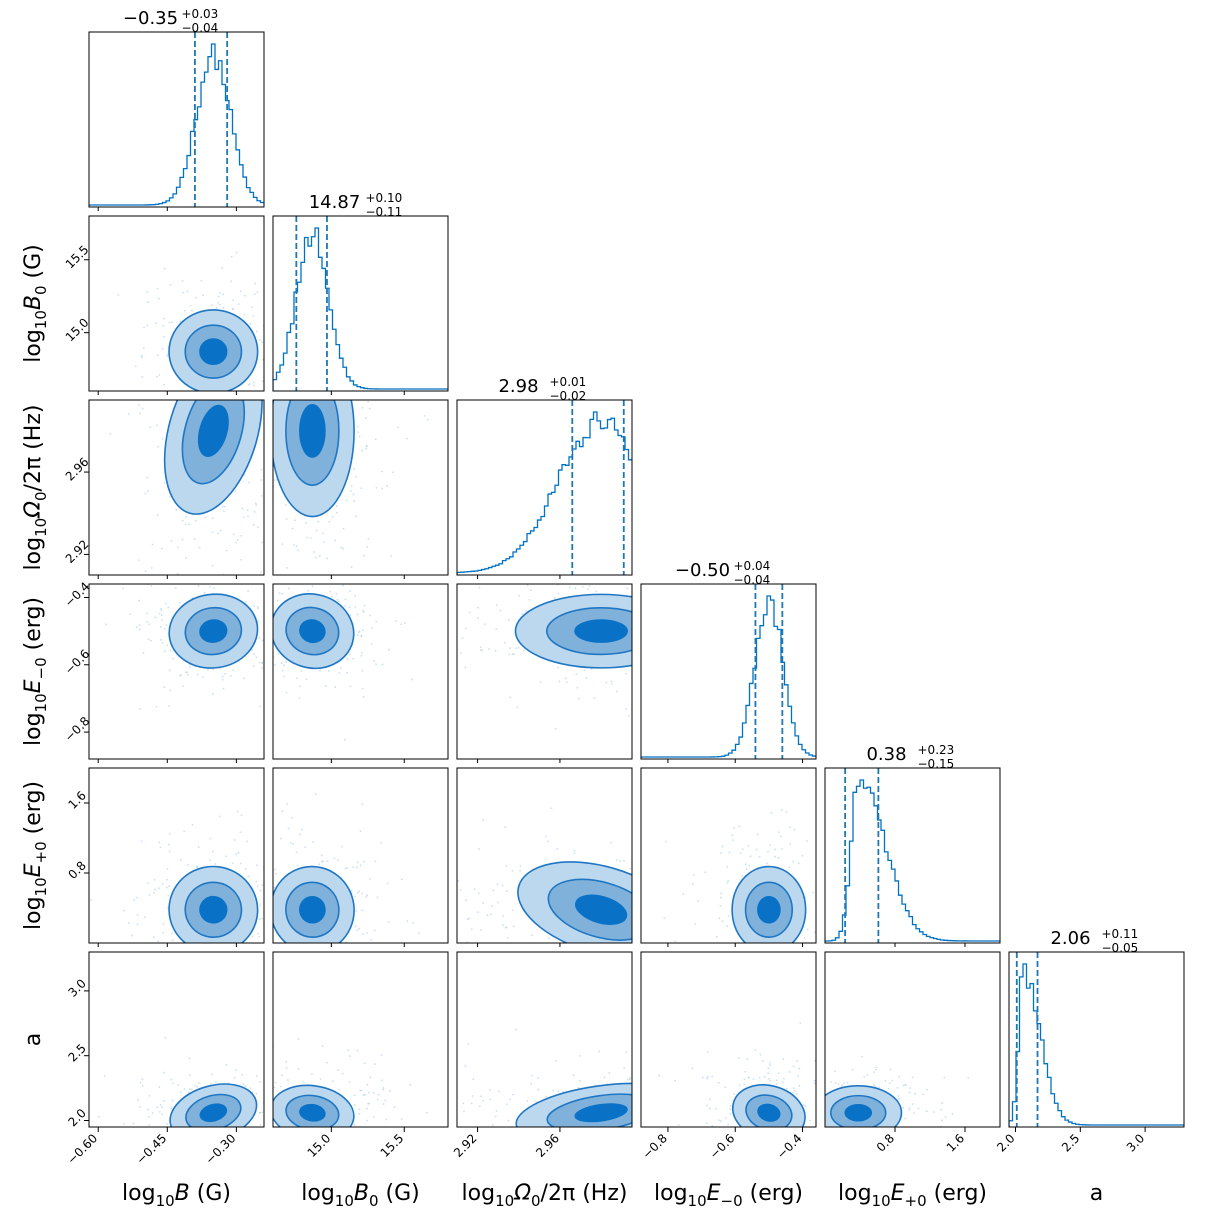 The height and width of the screenshot is (1217, 1217). What do you see at coordinates (912, 1195) in the screenshot?
I see `x-axis-label-logEp0: log10E+0 (erg)` at bounding box center [912, 1195].